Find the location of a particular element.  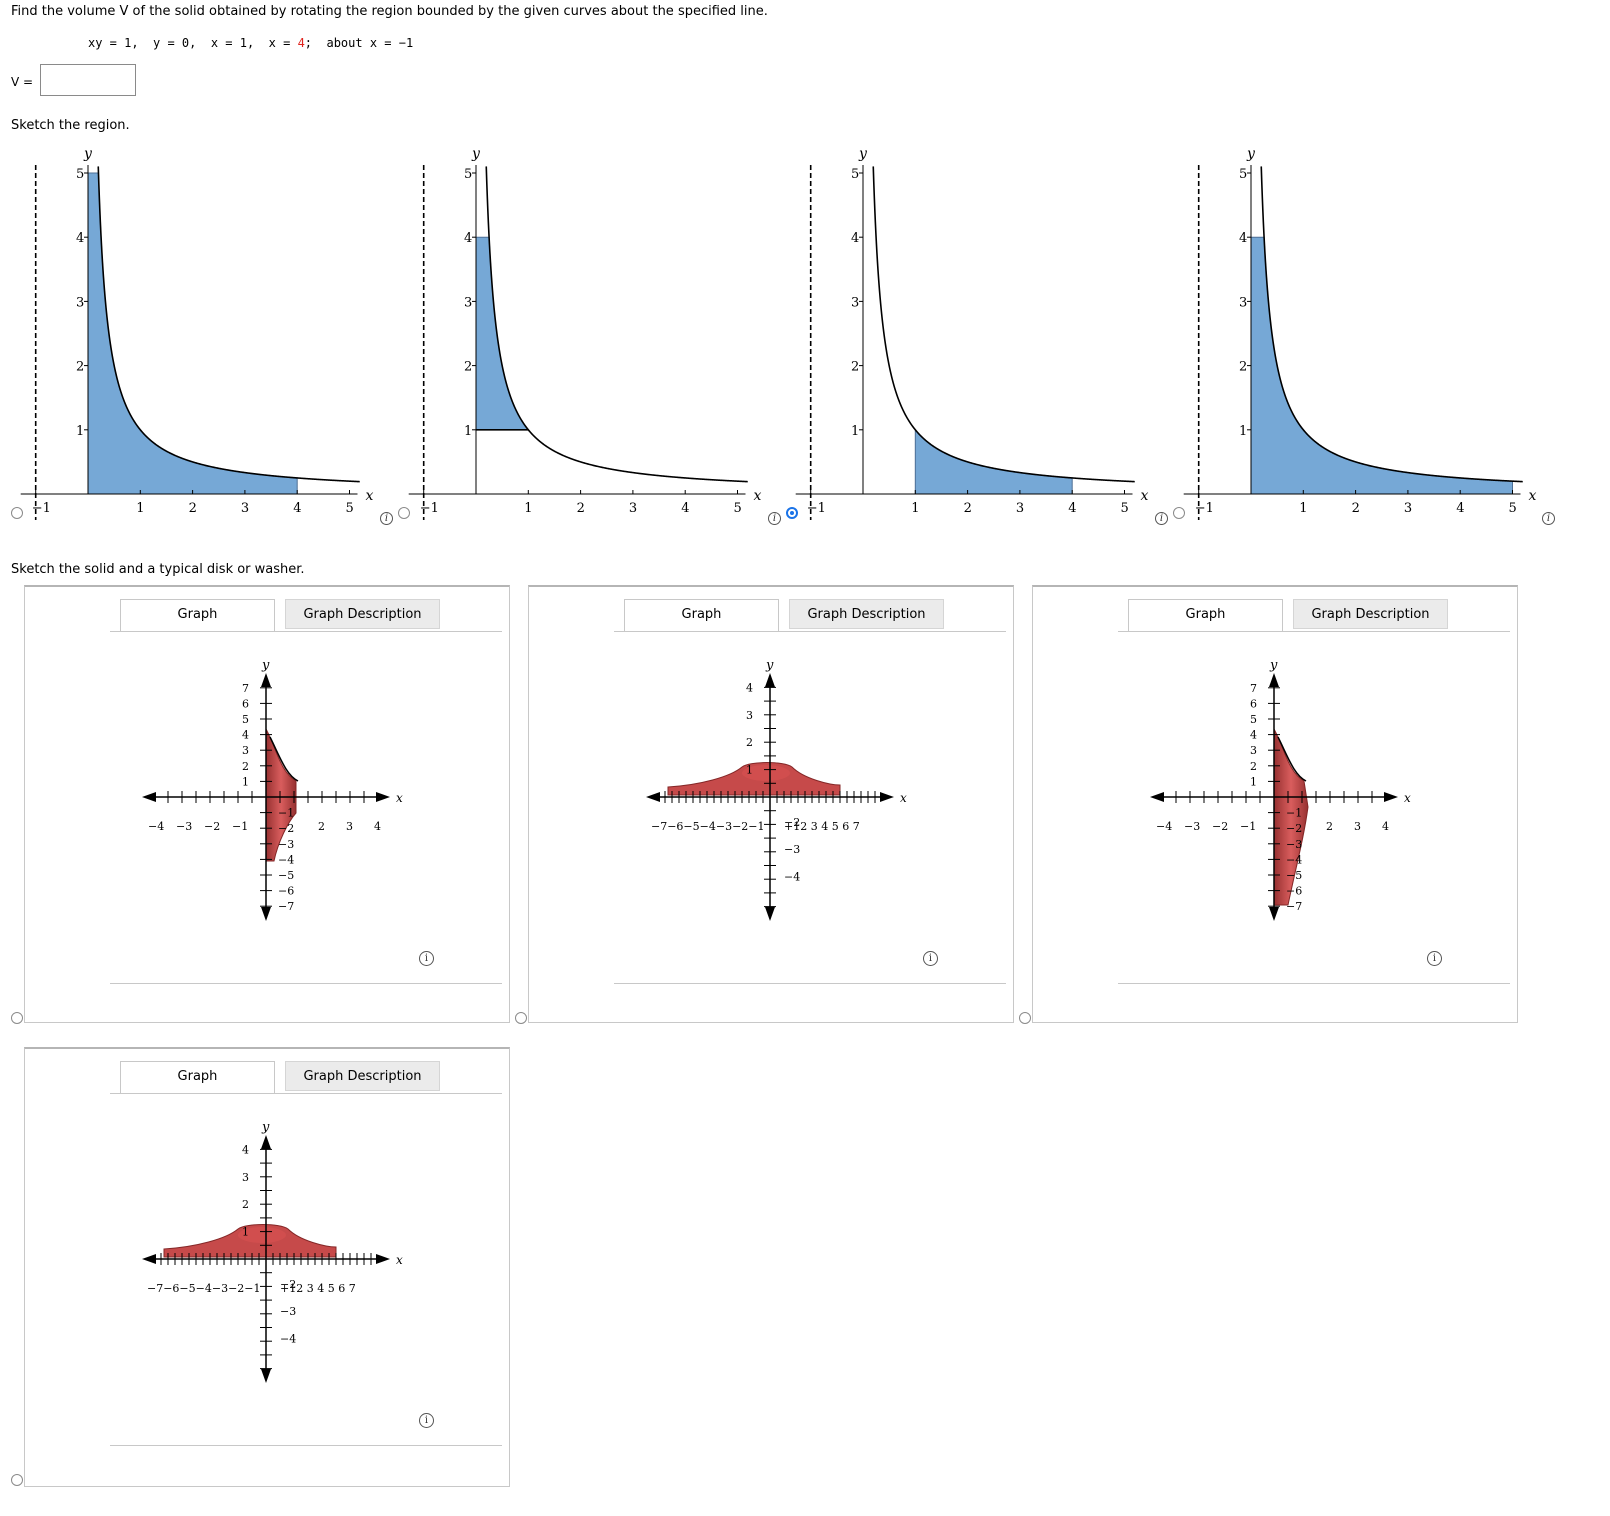

y-tick-label: −6 is located at coordinates (286, 891).